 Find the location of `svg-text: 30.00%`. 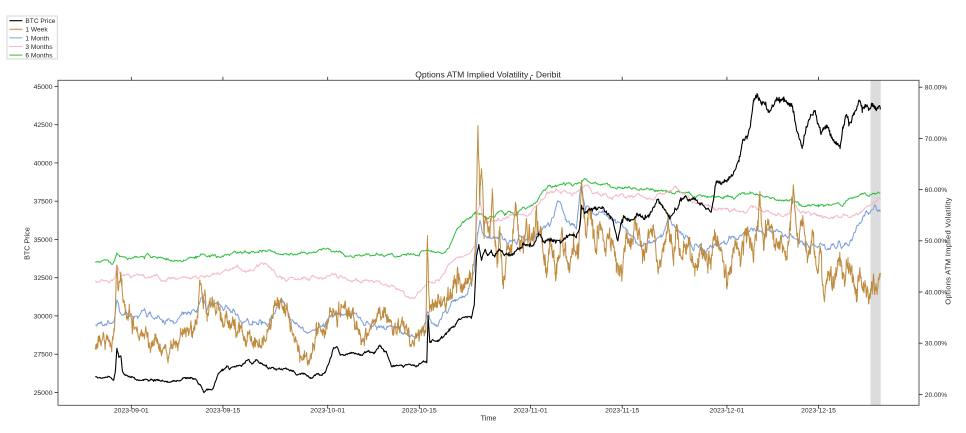

svg-text: 30.00% is located at coordinates (936, 344).